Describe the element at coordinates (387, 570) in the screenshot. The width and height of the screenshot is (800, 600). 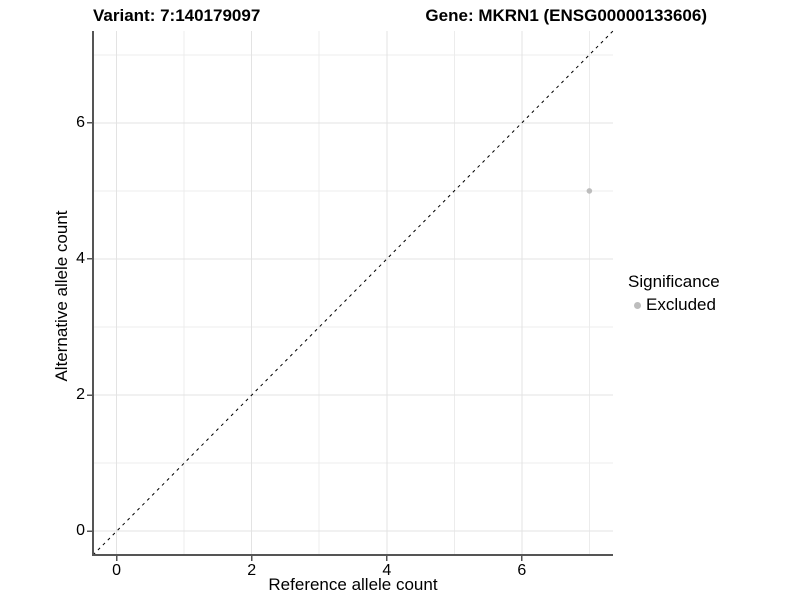
I see `x-tick-label: 4` at that location.